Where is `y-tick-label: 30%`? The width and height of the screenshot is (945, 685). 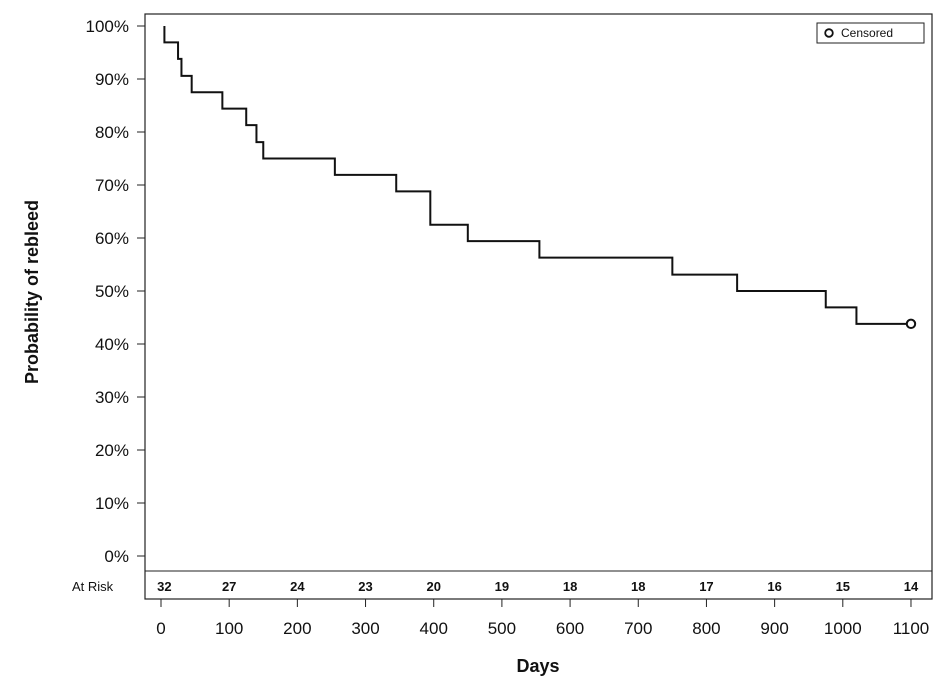
y-tick-label: 30% is located at coordinates (112, 397).